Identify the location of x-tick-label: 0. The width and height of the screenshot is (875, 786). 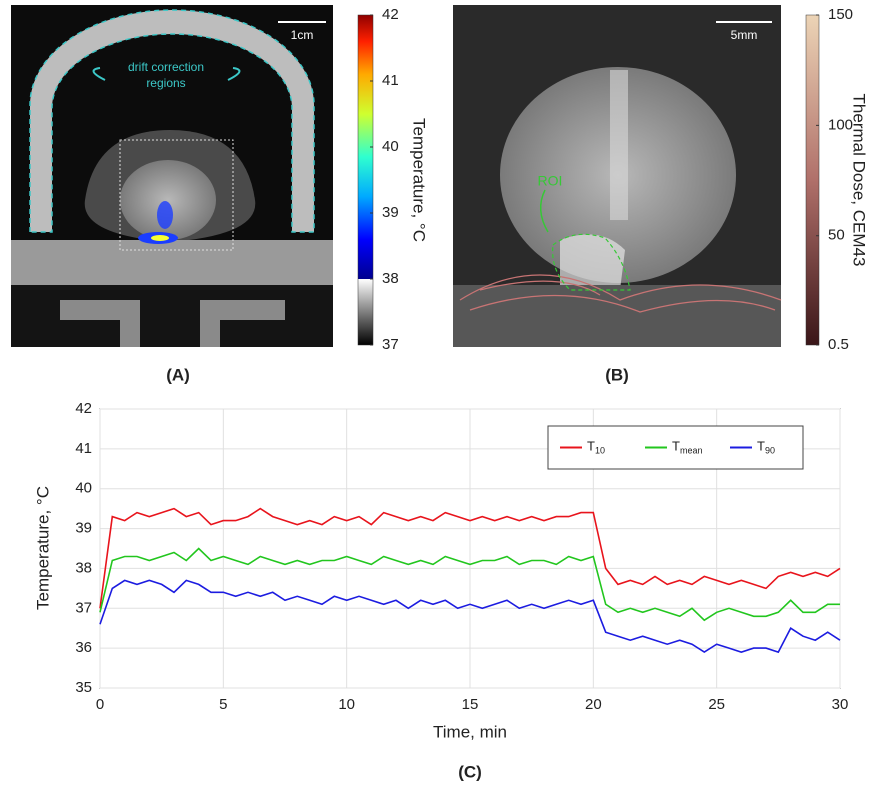
(100, 704).